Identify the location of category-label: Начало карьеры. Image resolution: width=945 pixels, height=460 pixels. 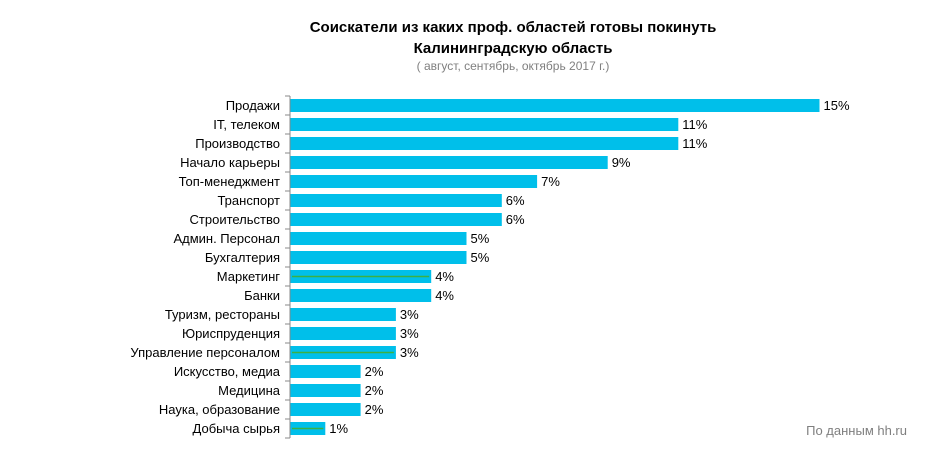
(230, 162).